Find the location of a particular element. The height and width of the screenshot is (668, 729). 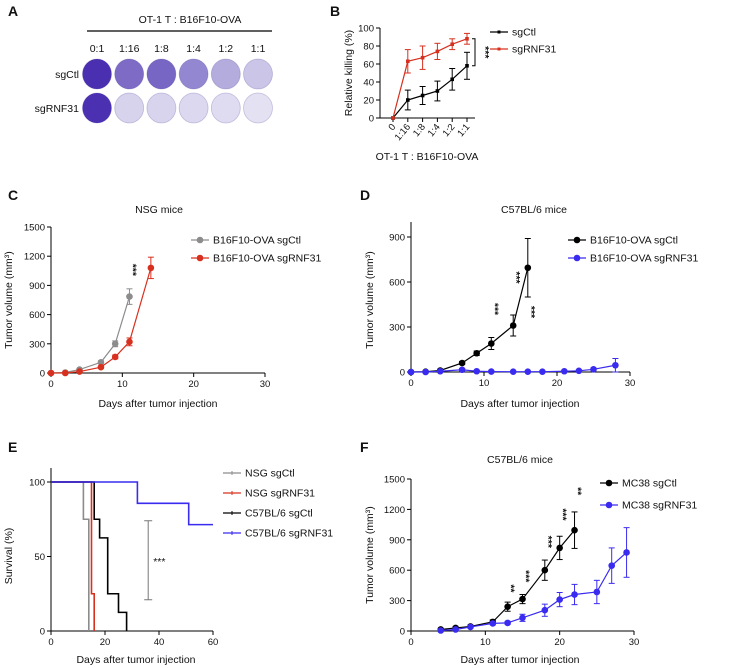

y-tick-label: 40 is located at coordinates (368, 83).